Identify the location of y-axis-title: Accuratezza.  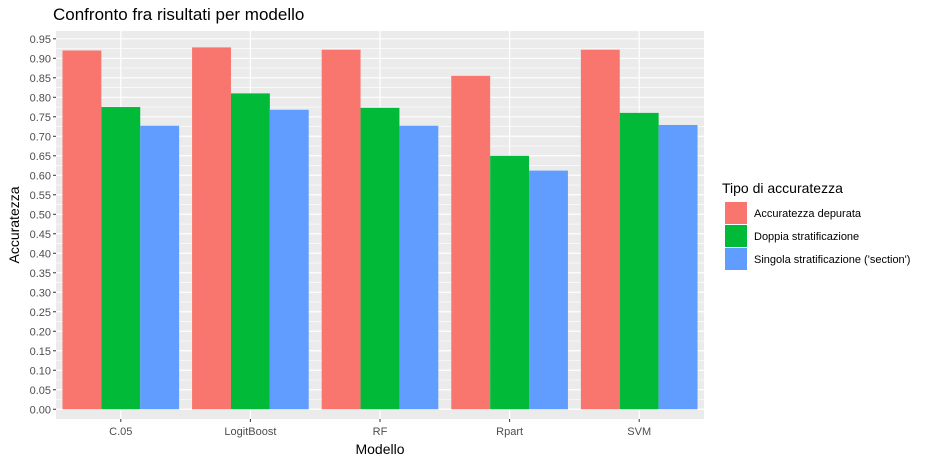
(14, 224).